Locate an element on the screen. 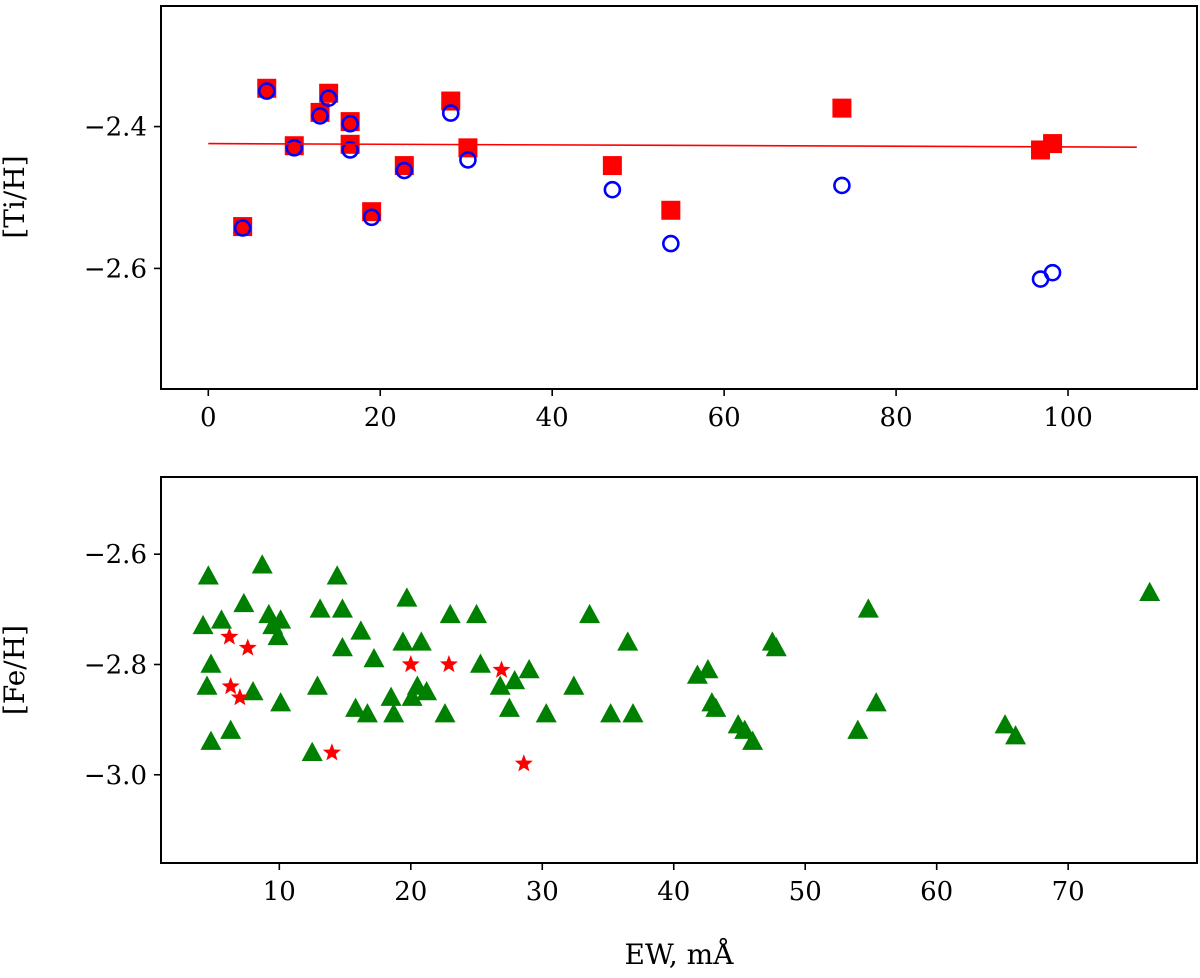 This screenshot has width=1200, height=978. ew-xlabel: EW, mÅ is located at coordinates (680, 954).